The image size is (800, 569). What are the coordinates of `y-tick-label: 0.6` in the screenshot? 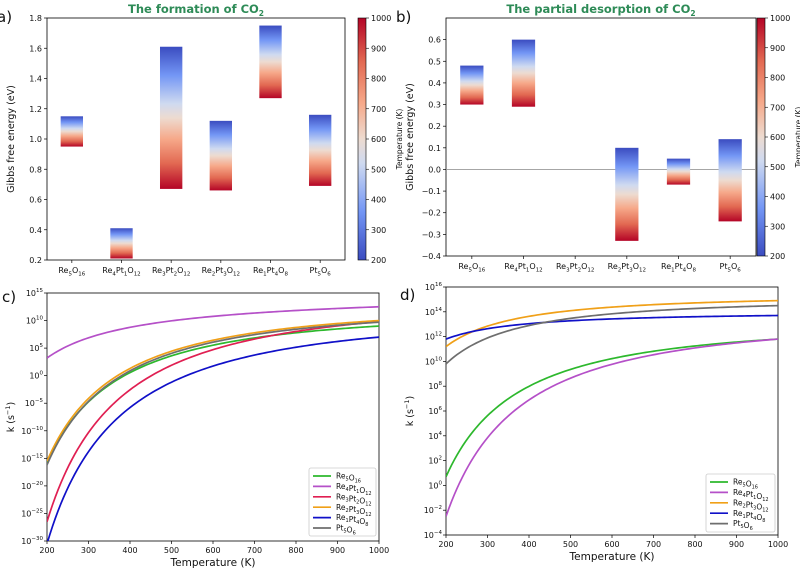 It's located at (434, 40).